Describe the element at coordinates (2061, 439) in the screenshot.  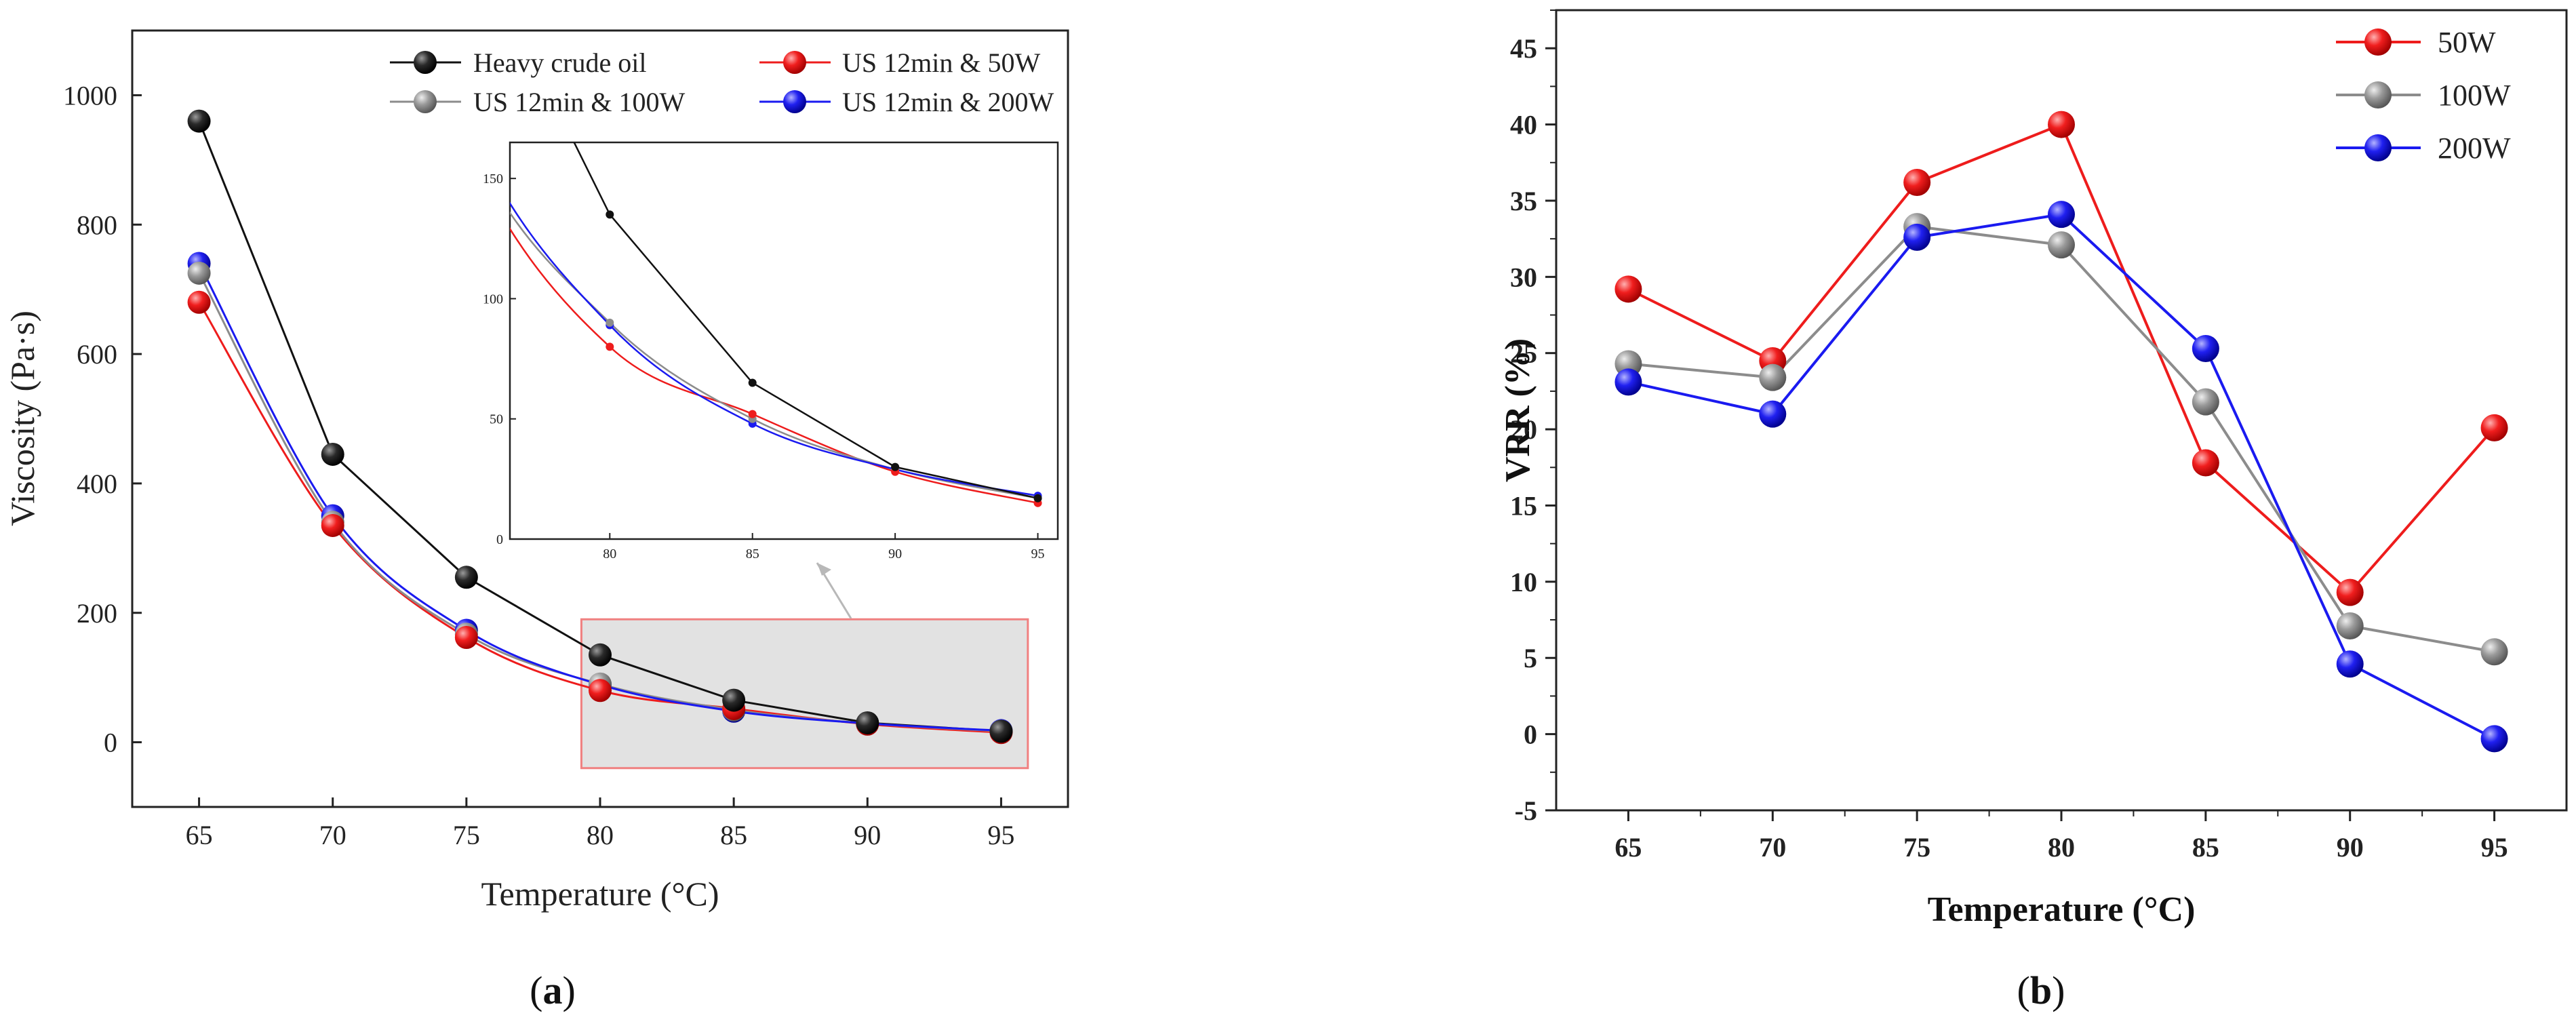
I see `series-line-100w` at that location.